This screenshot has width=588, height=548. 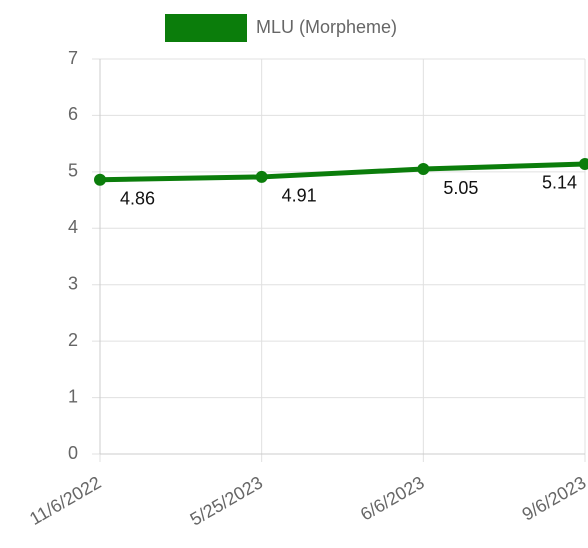 What do you see at coordinates (460, 188) in the screenshot?
I see `data-label: 5.05` at bounding box center [460, 188].